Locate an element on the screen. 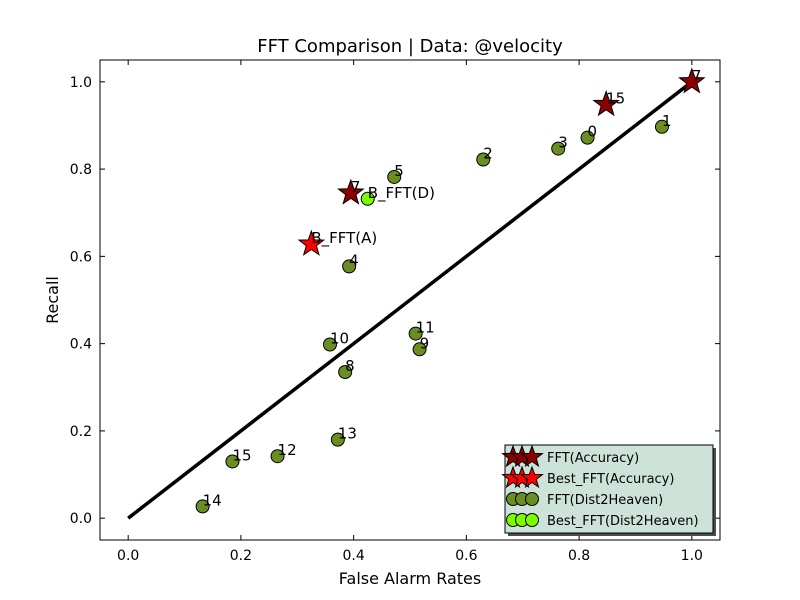 This screenshot has width=800, height=600. y-tick-label: 0.0 is located at coordinates (81, 519).